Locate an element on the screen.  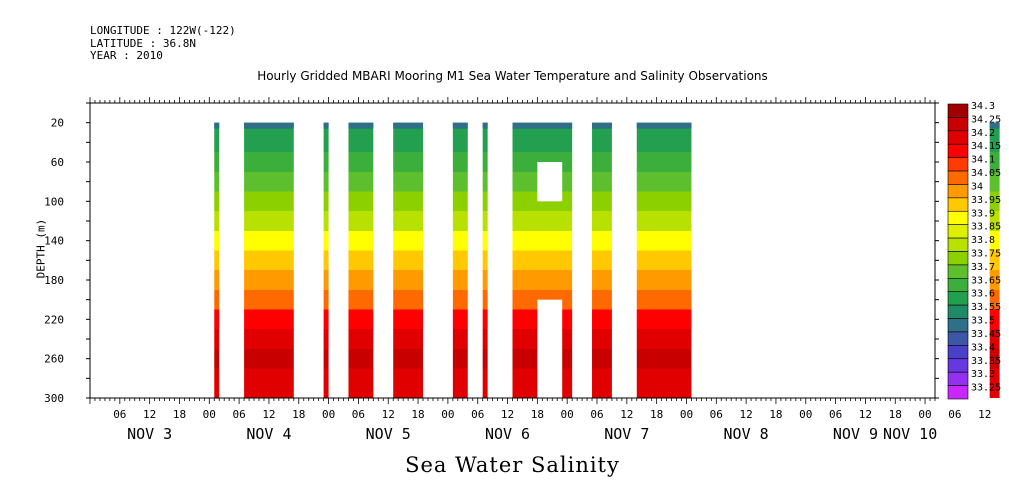
colorbar-label: 33.35 is located at coordinates (986, 361).